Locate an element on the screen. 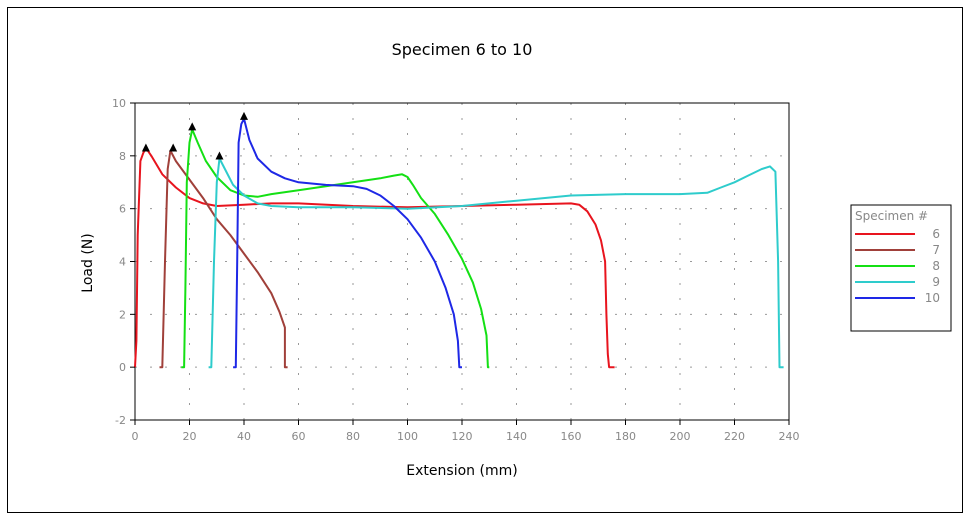 Image resolution: width=973 pixels, height=522 pixels. legend-label-10: 10 is located at coordinates (932, 298).